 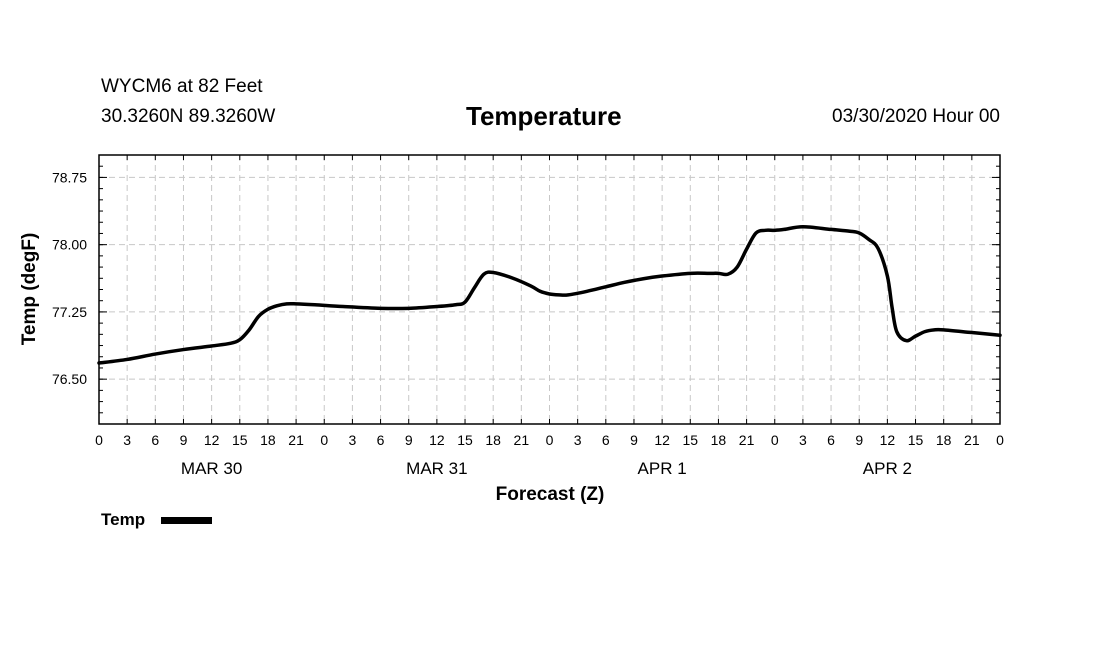 I want to click on forecast-datetime: 03/30/2020 Hour 00, so click(x=916, y=116).